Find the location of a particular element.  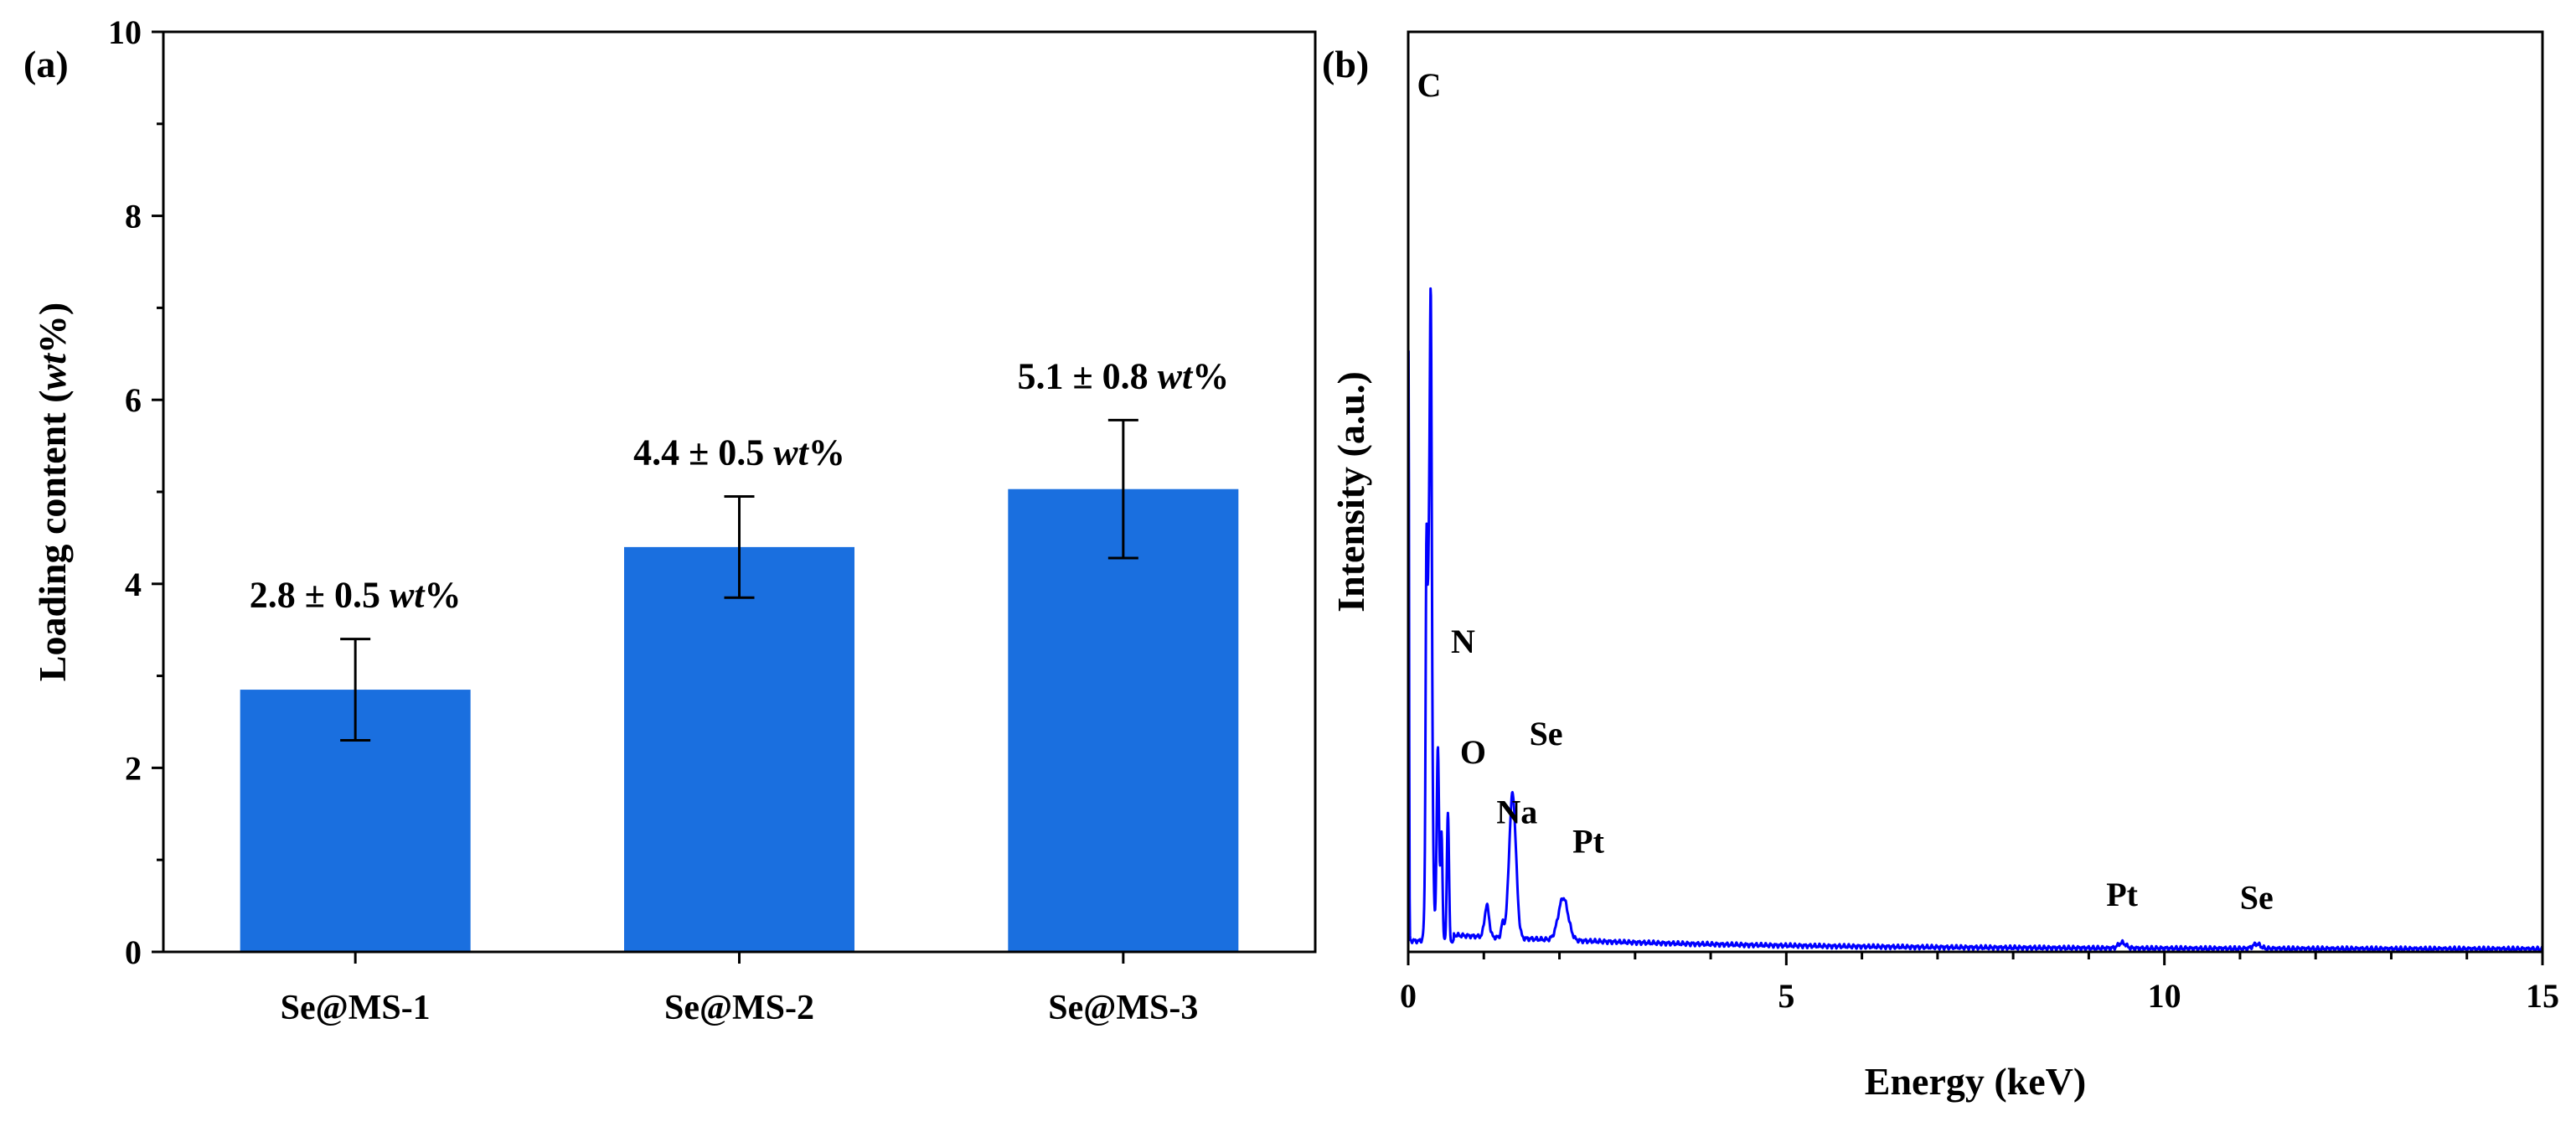

panel-a-errorbars is located at coordinates (739, 580).